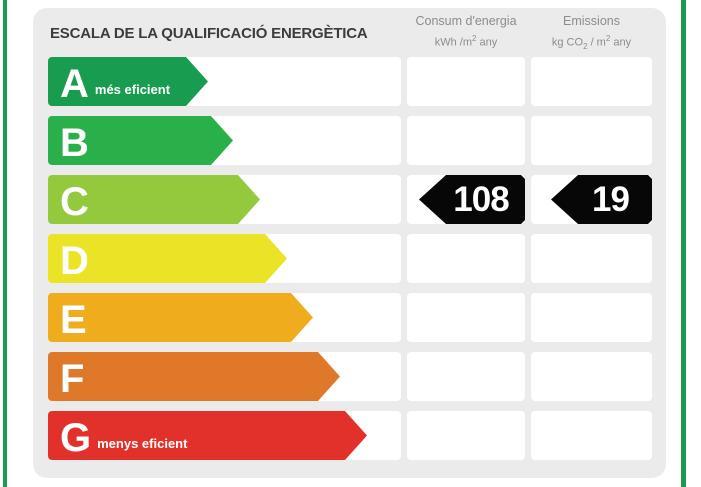 This screenshot has height=487, width=701. Describe the element at coordinates (91, 219) in the screenshot. I see `rating-label-c` at that location.